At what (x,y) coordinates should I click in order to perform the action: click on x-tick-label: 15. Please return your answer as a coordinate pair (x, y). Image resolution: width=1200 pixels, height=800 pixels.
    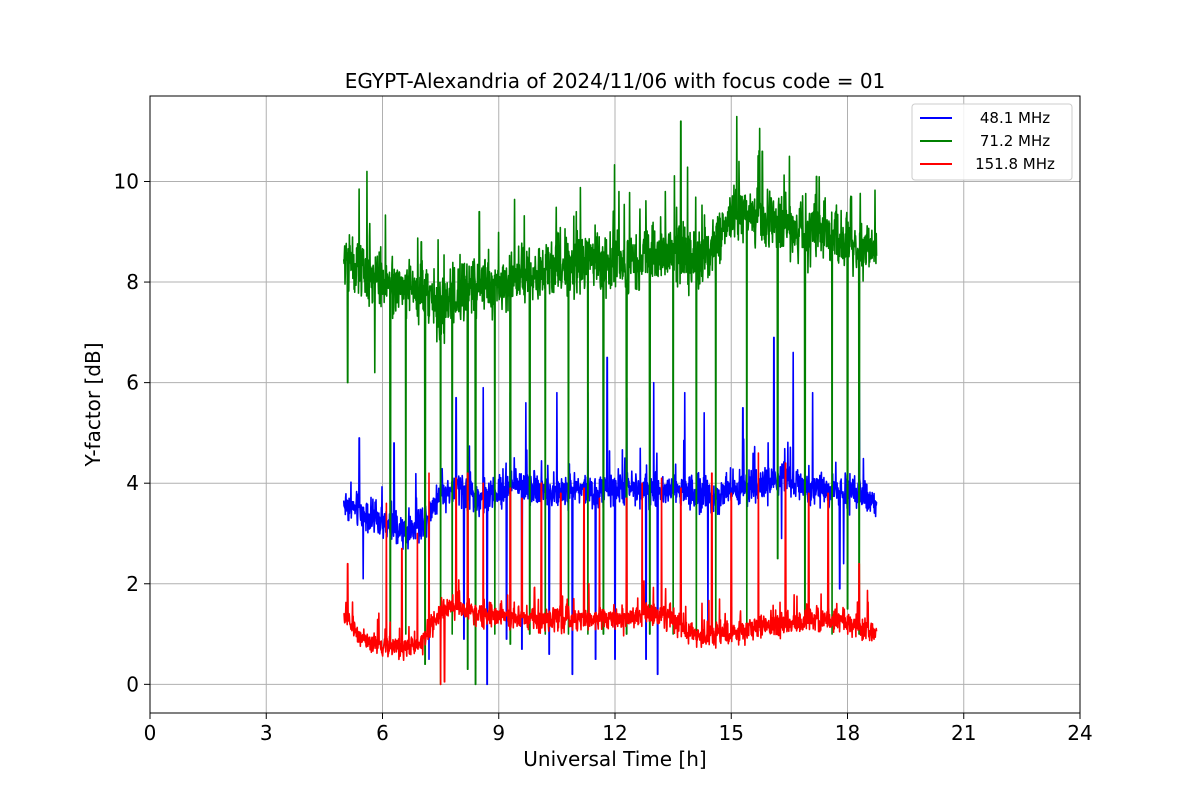
    Looking at the image, I should click on (731, 733).